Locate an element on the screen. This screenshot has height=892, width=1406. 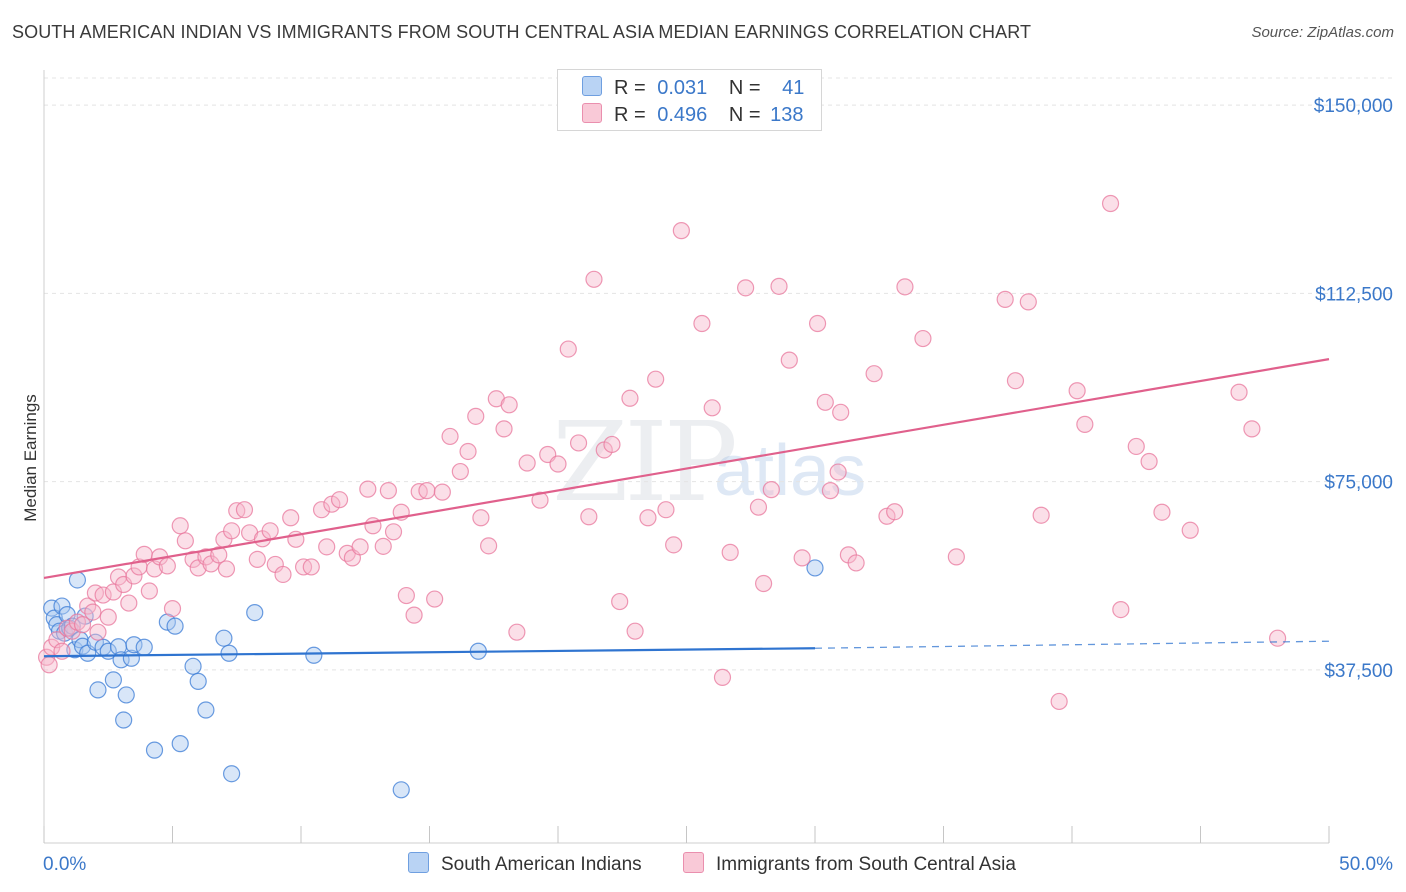
legend-n-value-blue: 41 is located at coordinates (793, 88).